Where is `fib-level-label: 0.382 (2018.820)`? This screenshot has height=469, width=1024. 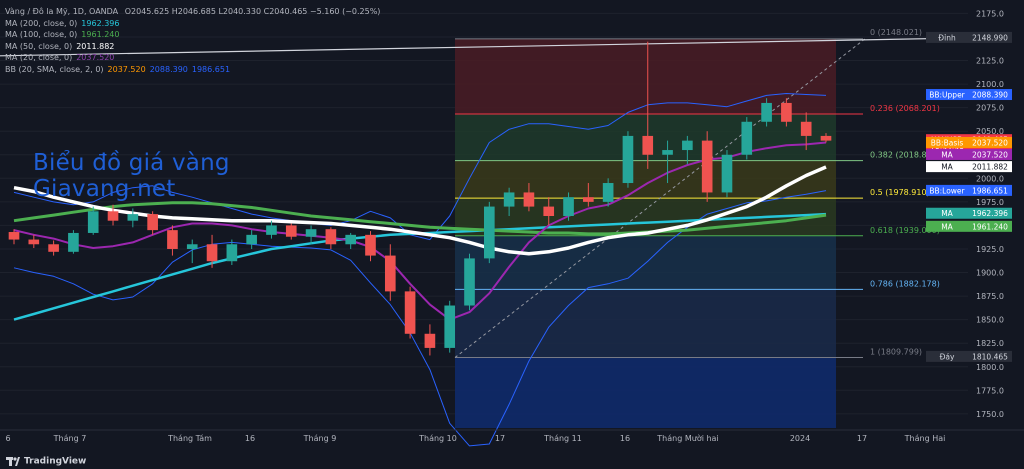
fib-level-label: 0.382 (2018.820) is located at coordinates (905, 155).